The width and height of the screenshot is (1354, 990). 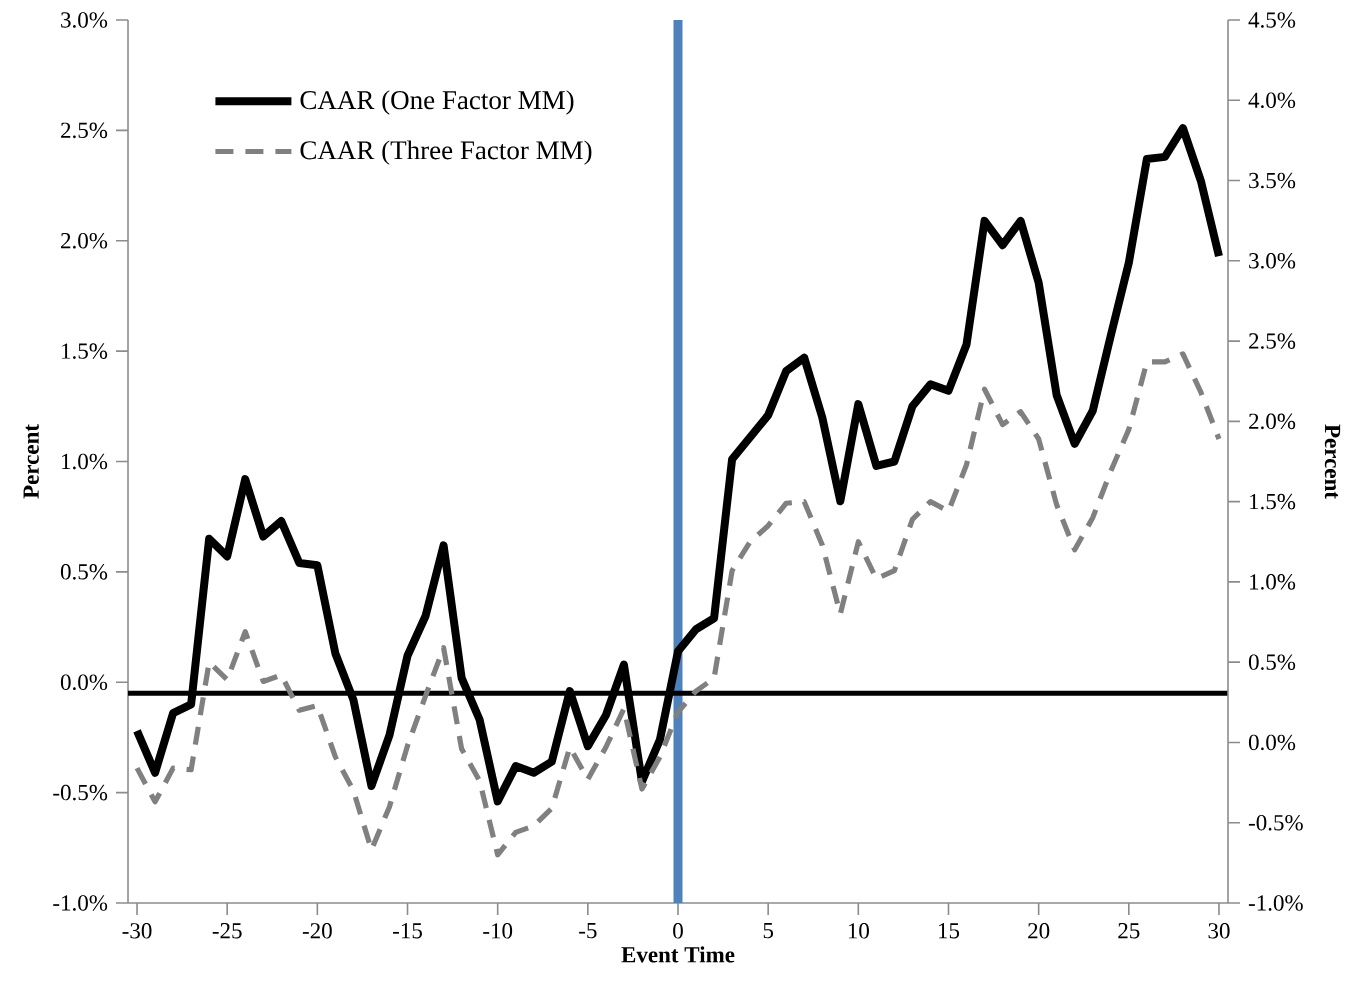 What do you see at coordinates (1039, 931) in the screenshot?
I see `x-tick-label: 20` at bounding box center [1039, 931].